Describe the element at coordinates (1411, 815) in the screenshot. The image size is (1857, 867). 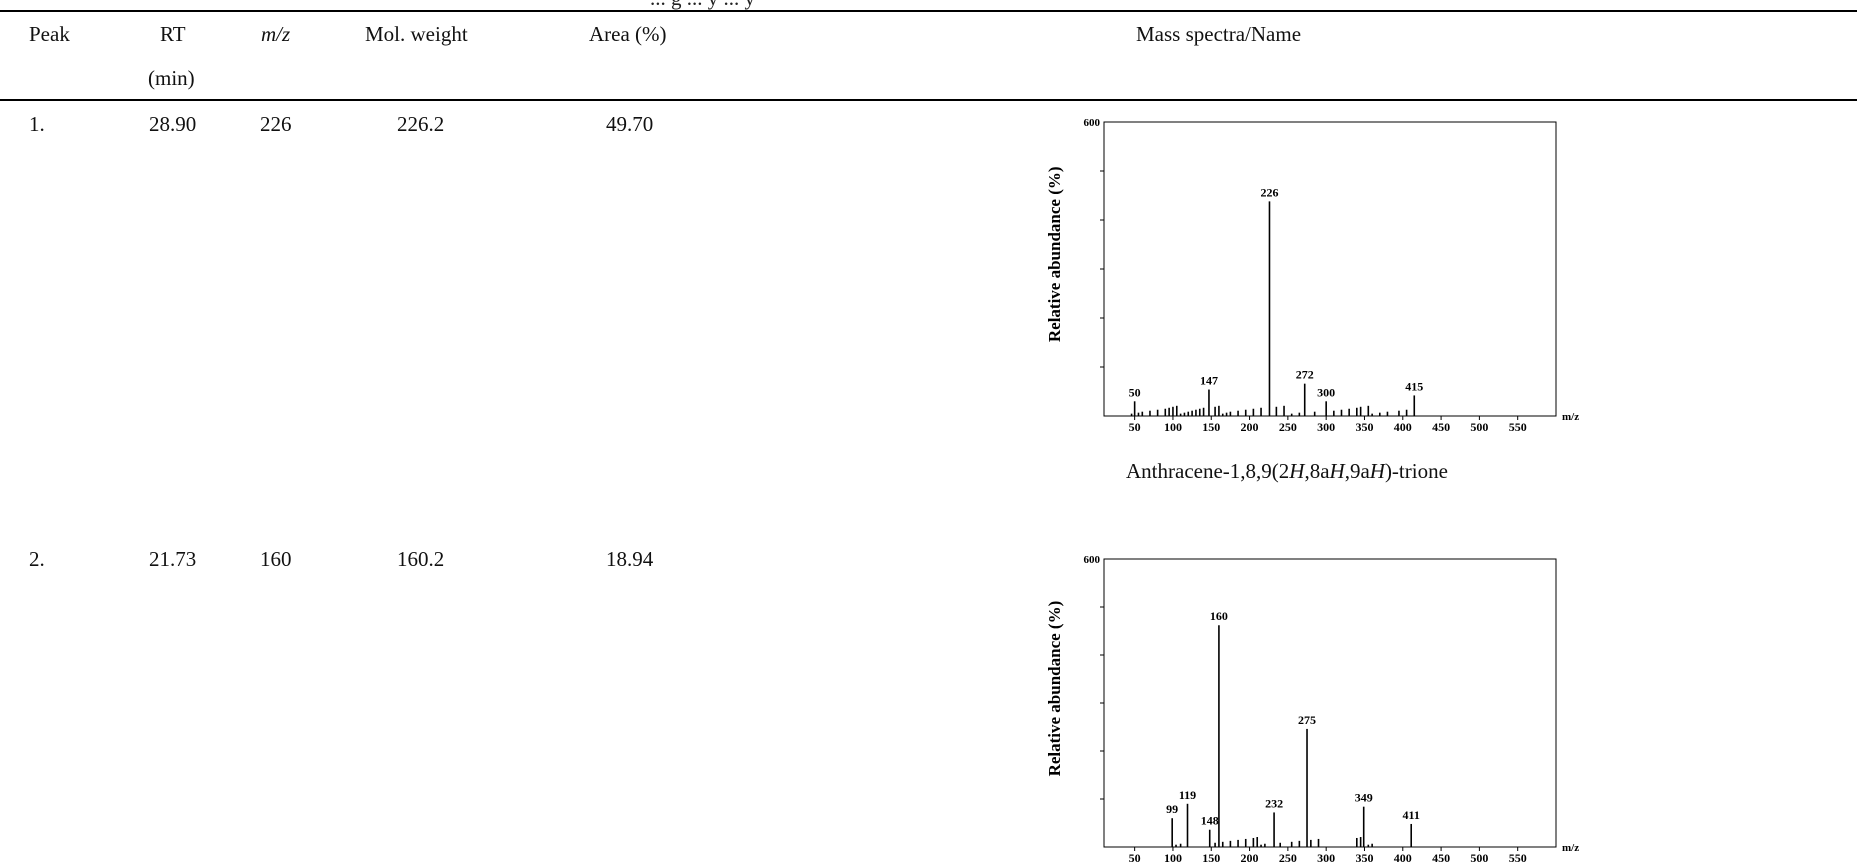
I see `peak-label: 411` at that location.